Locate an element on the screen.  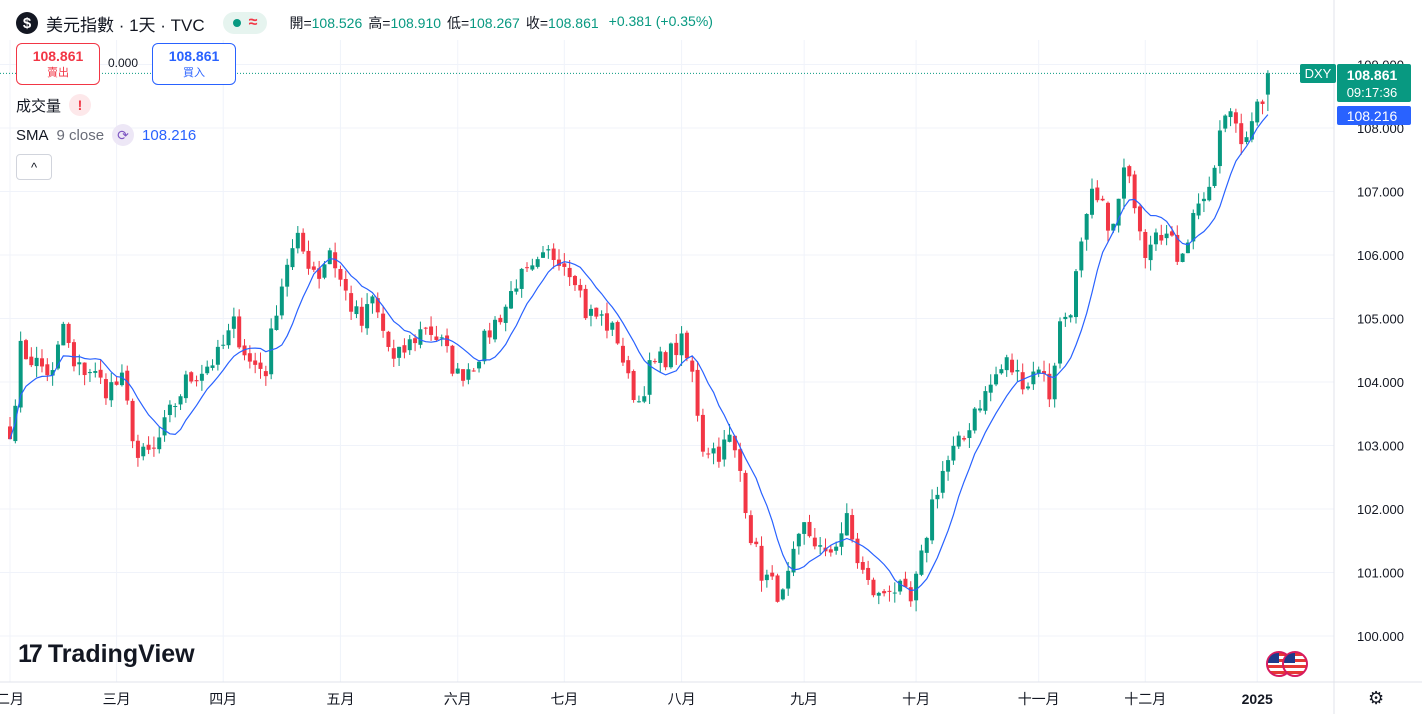
refresh-icon: ⟳ is located at coordinates (123, 135).